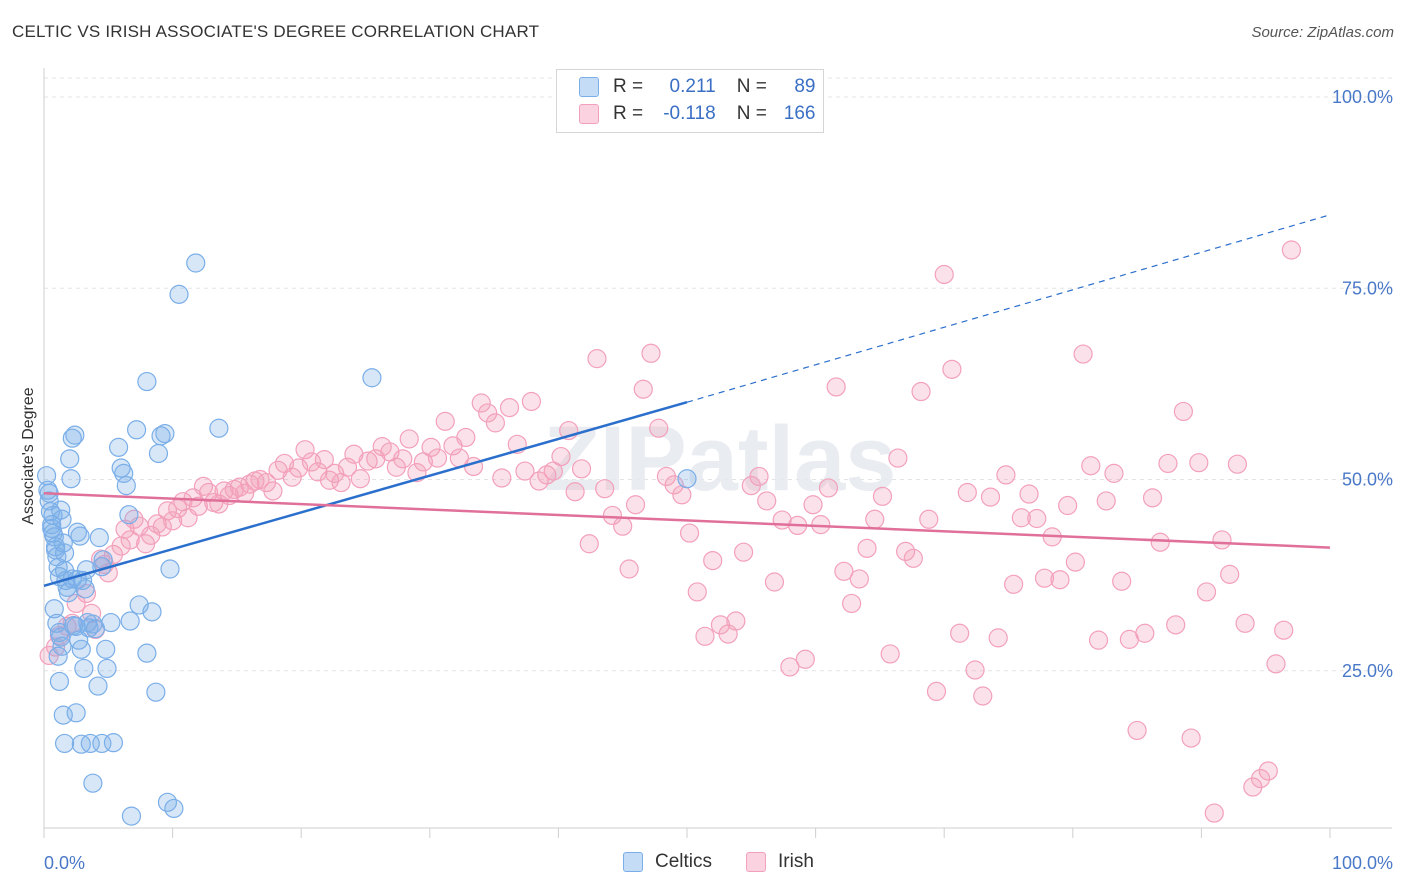  I want to click on y-tick-label: 100.0%, so click(1362, 97).